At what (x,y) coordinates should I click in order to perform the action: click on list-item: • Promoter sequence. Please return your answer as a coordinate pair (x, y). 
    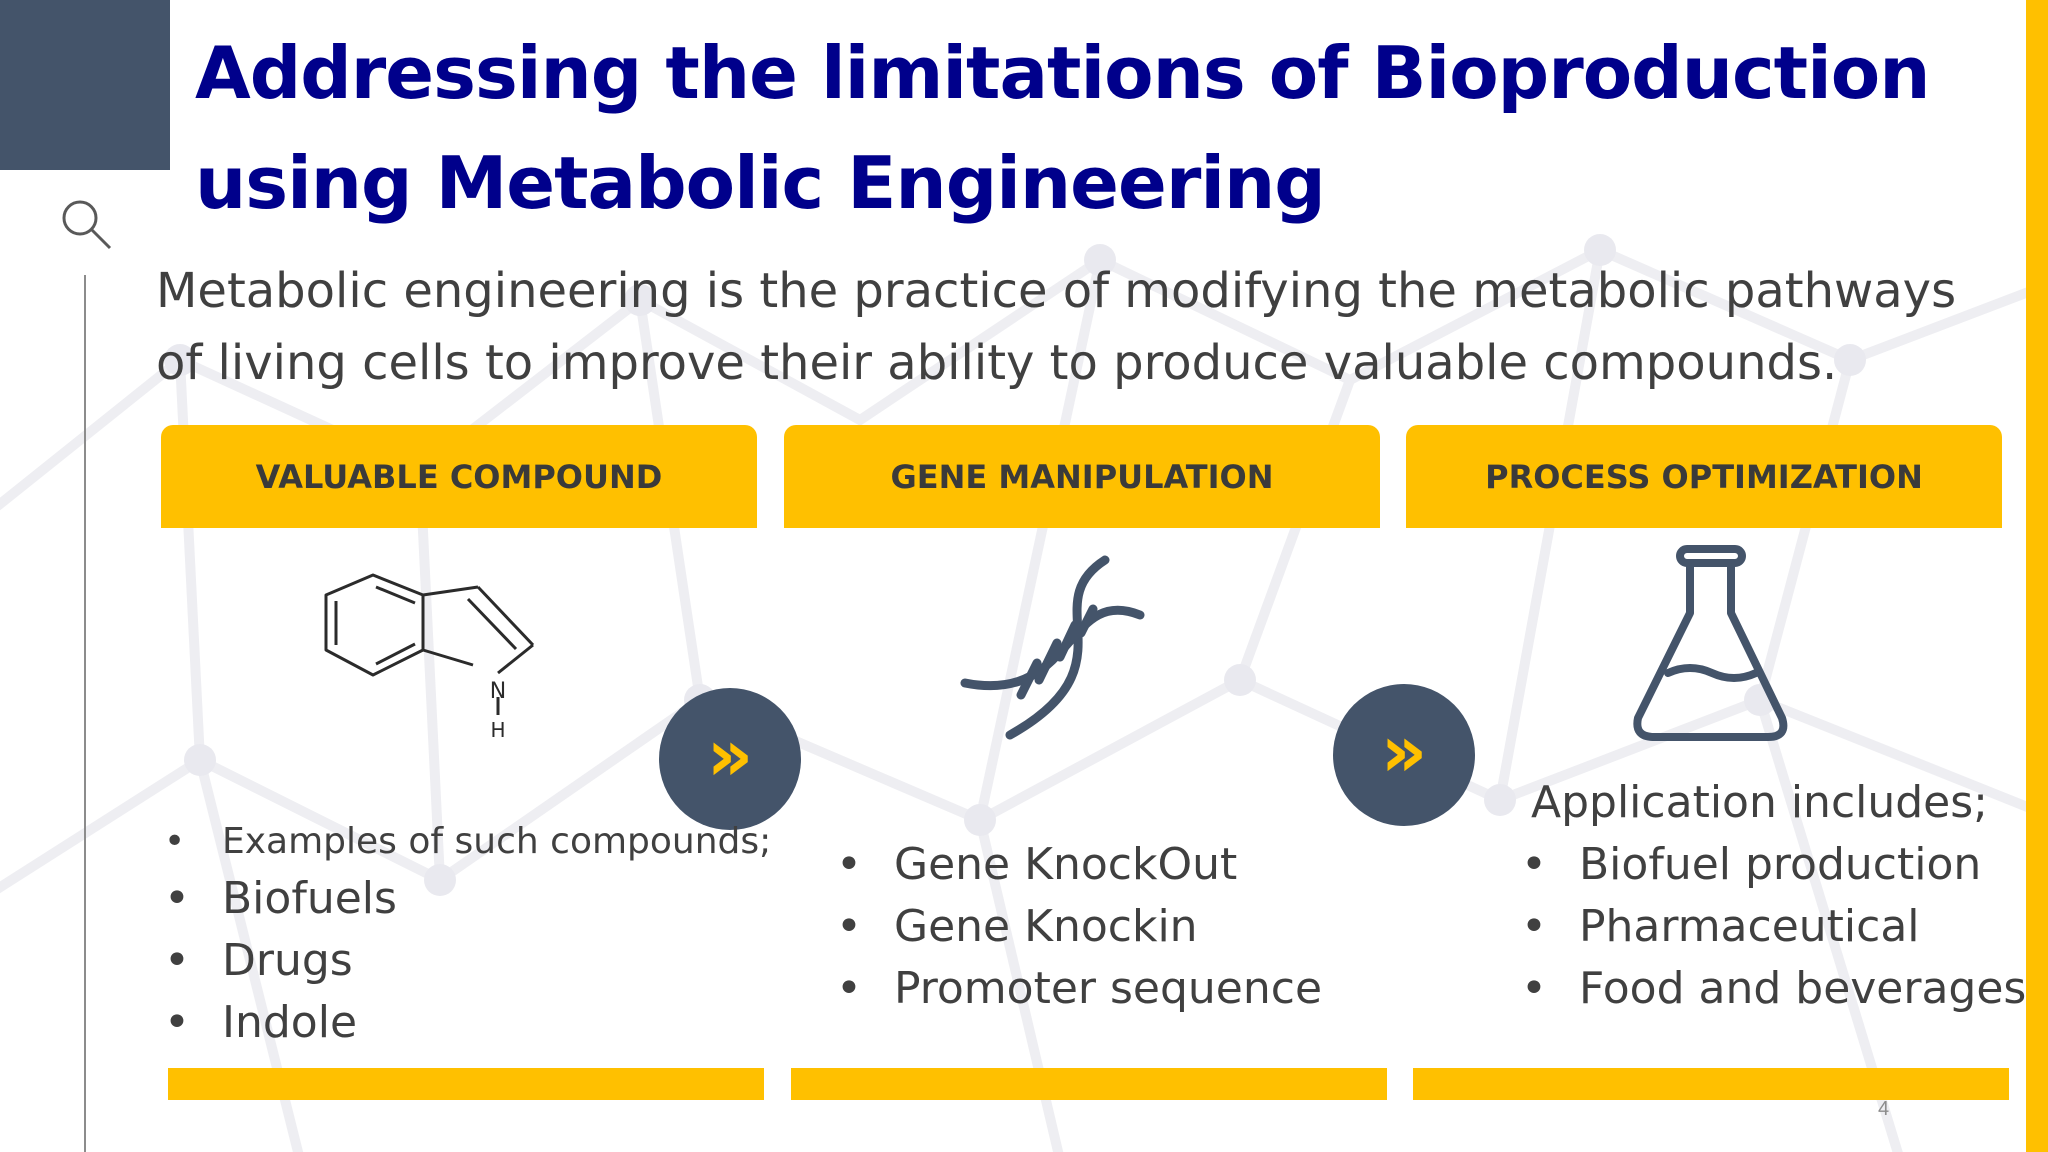
    Looking at the image, I should click on (1079, 989).